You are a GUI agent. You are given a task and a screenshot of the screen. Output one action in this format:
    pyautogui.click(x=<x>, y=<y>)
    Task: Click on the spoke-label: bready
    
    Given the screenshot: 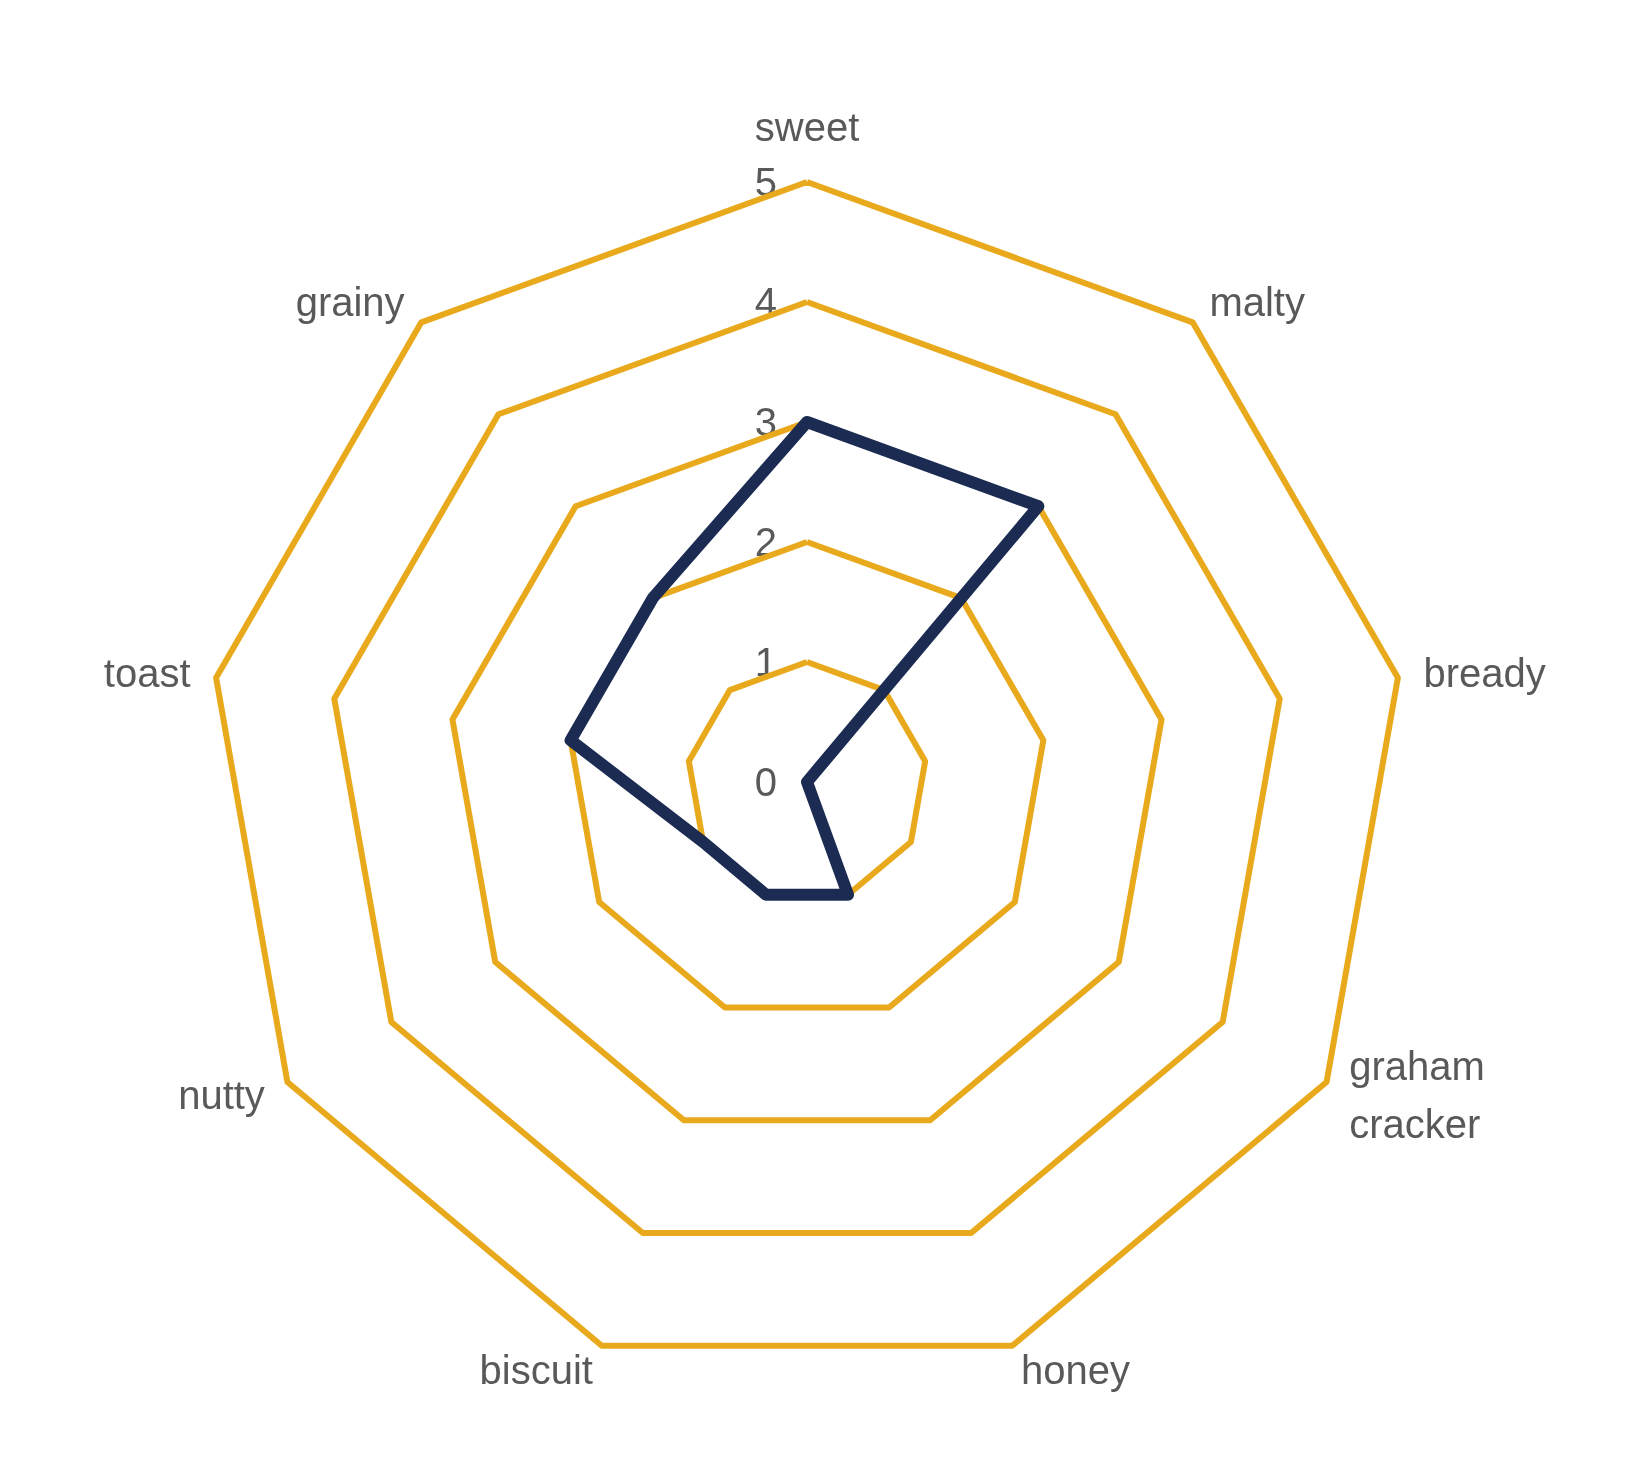 What is the action you would take?
    pyautogui.click(x=1484, y=673)
    